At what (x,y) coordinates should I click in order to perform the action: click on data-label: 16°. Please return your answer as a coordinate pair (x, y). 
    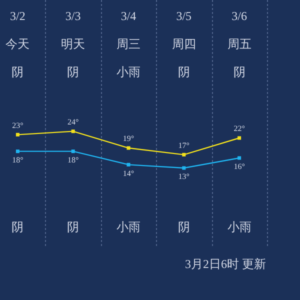
    Looking at the image, I should click on (239, 167).